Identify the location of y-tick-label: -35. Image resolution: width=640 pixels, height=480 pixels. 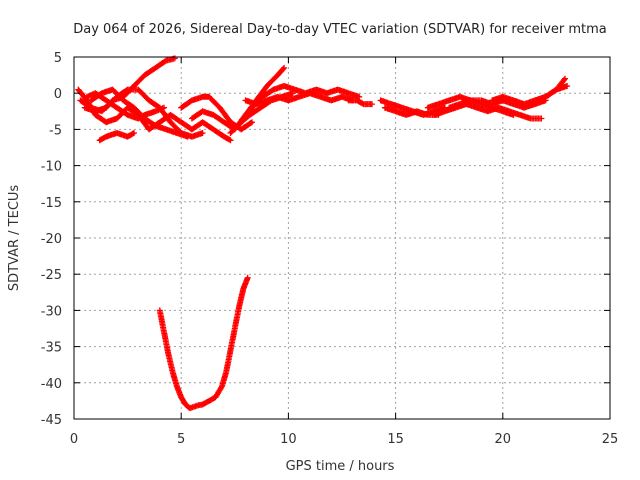
(51, 348).